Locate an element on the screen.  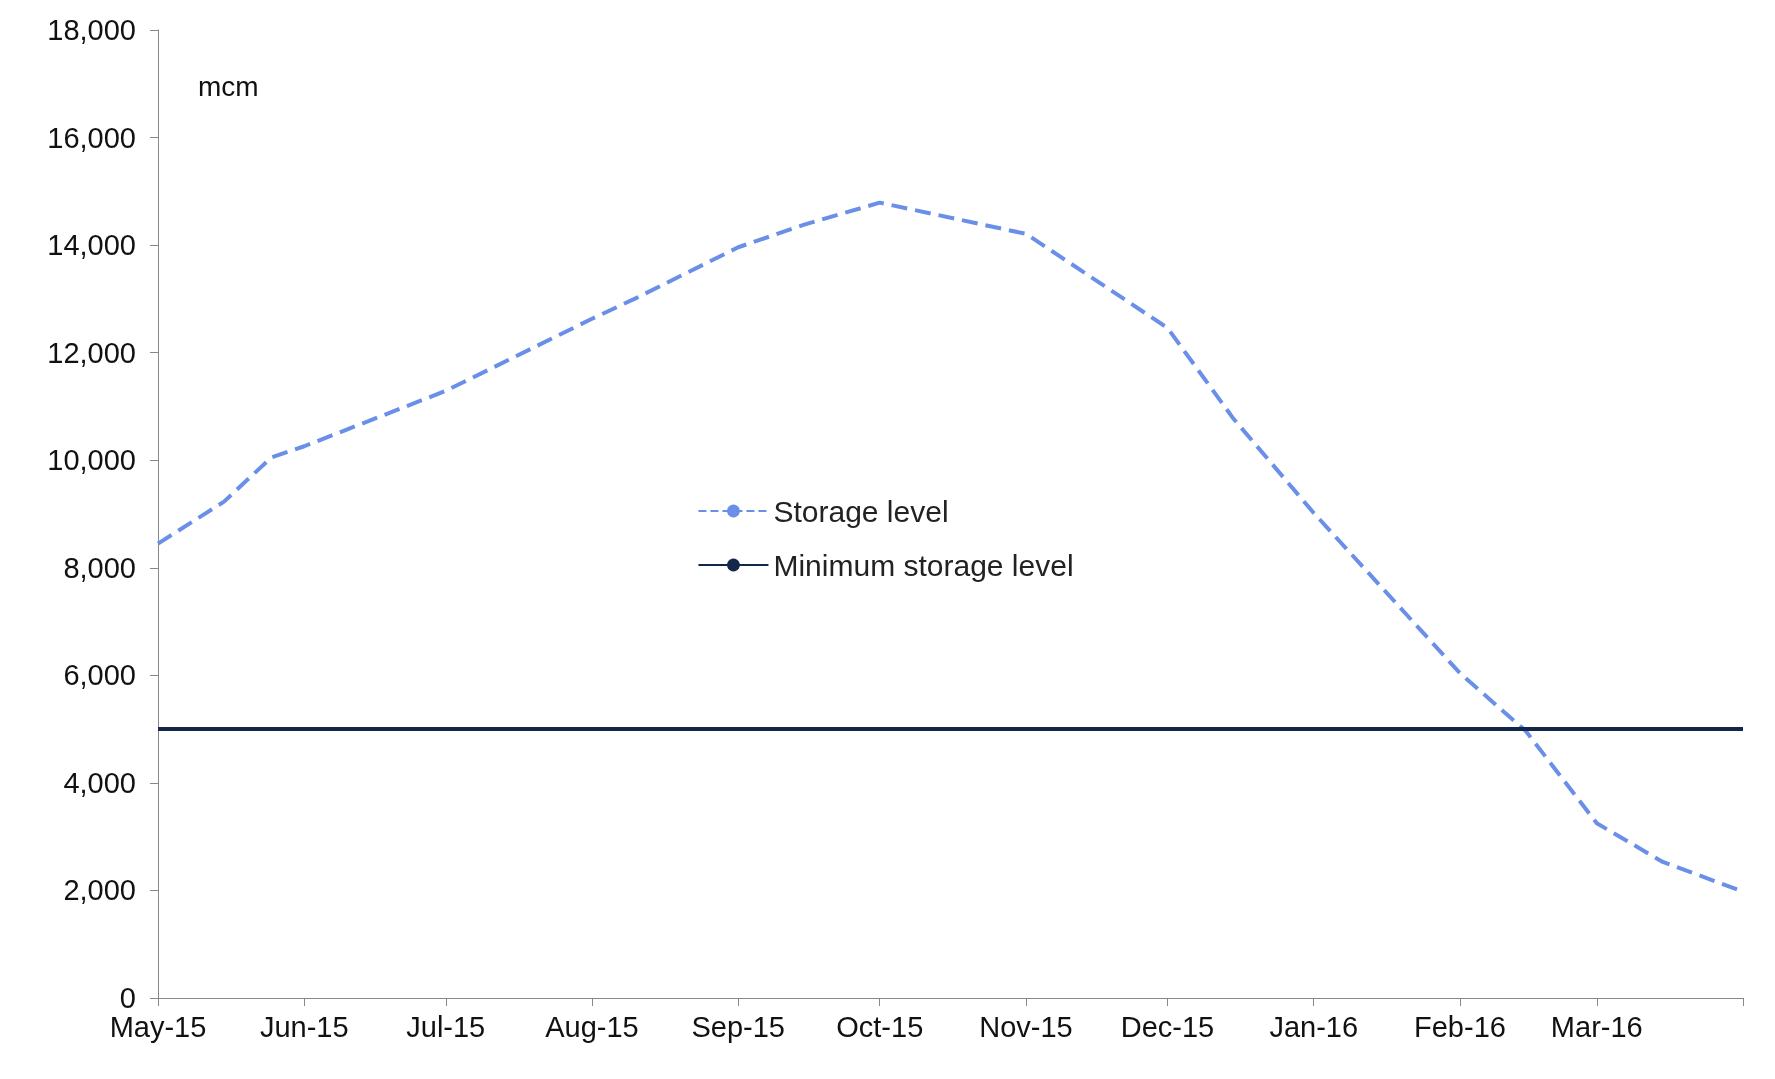
x-tick-label: Oct-15 is located at coordinates (880, 1026).